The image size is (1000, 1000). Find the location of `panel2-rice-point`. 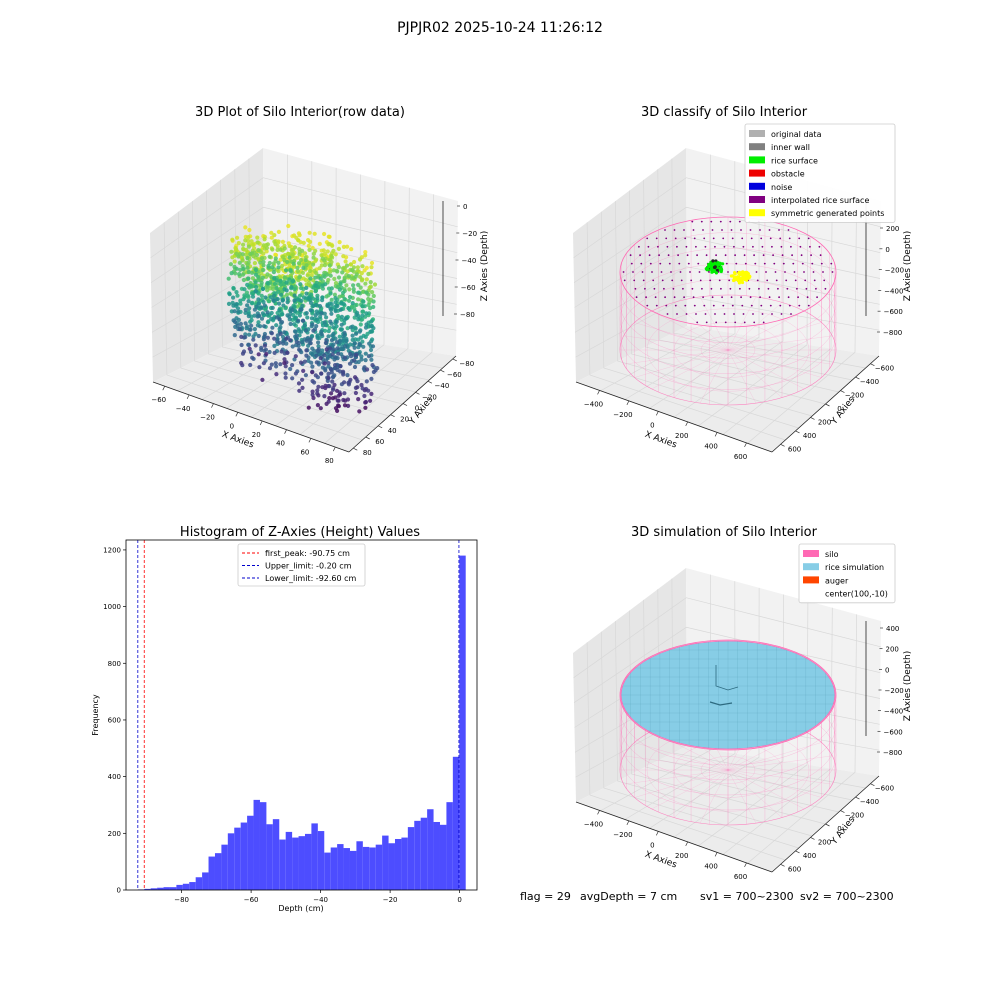

panel2-rice-point is located at coordinates (723, 264).